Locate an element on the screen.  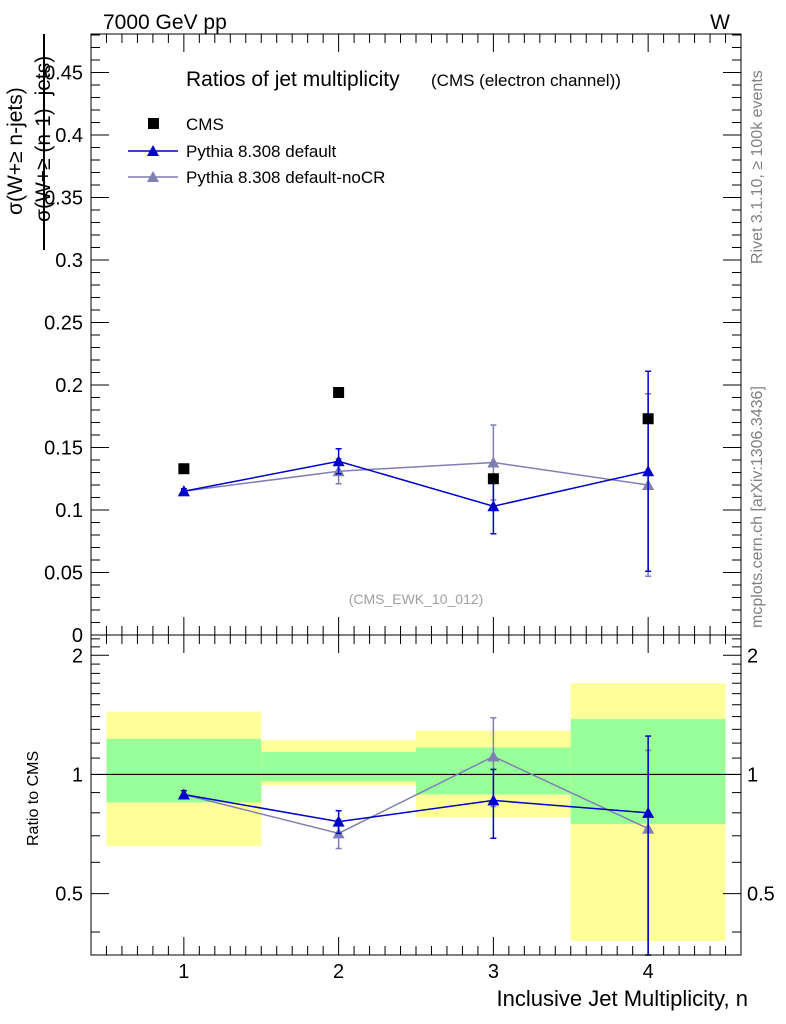
ratio-tick-label-right: 0.5 is located at coordinates (761, 895).